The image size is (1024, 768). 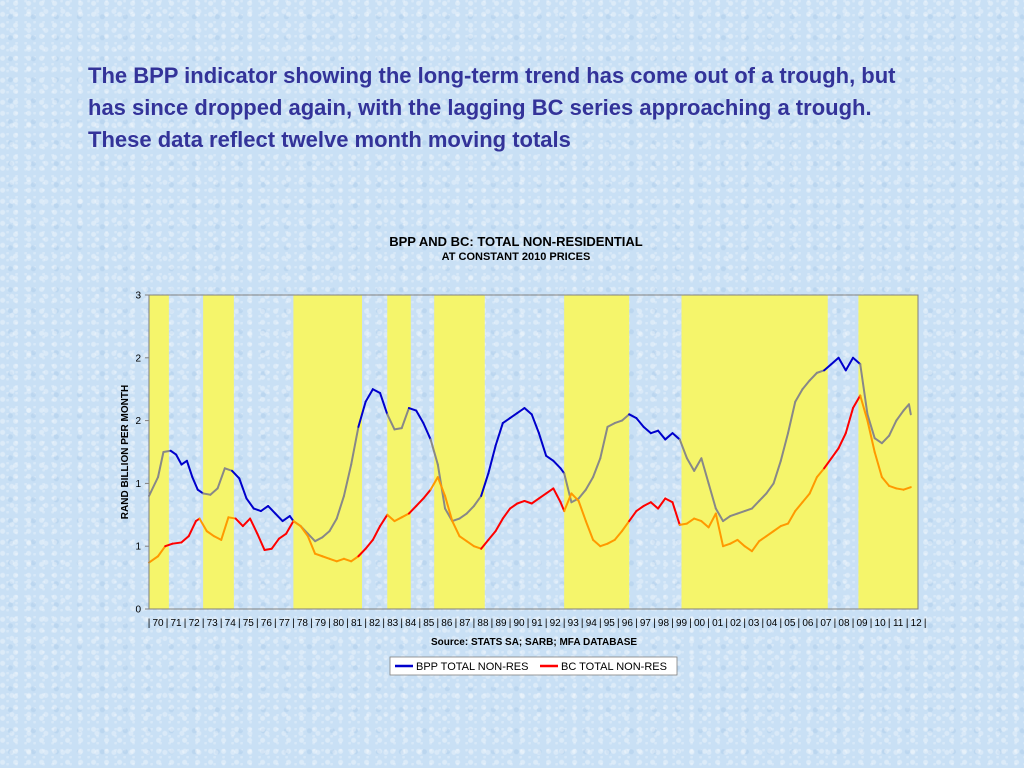 What do you see at coordinates (556, 623) in the screenshot?
I see `x-tick-label: 92` at bounding box center [556, 623].